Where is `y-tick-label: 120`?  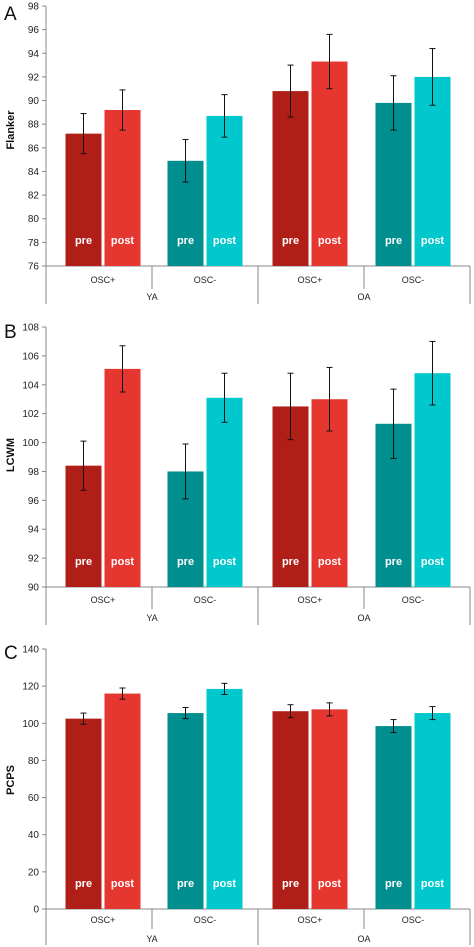 y-tick-label: 120 is located at coordinates (30, 687).